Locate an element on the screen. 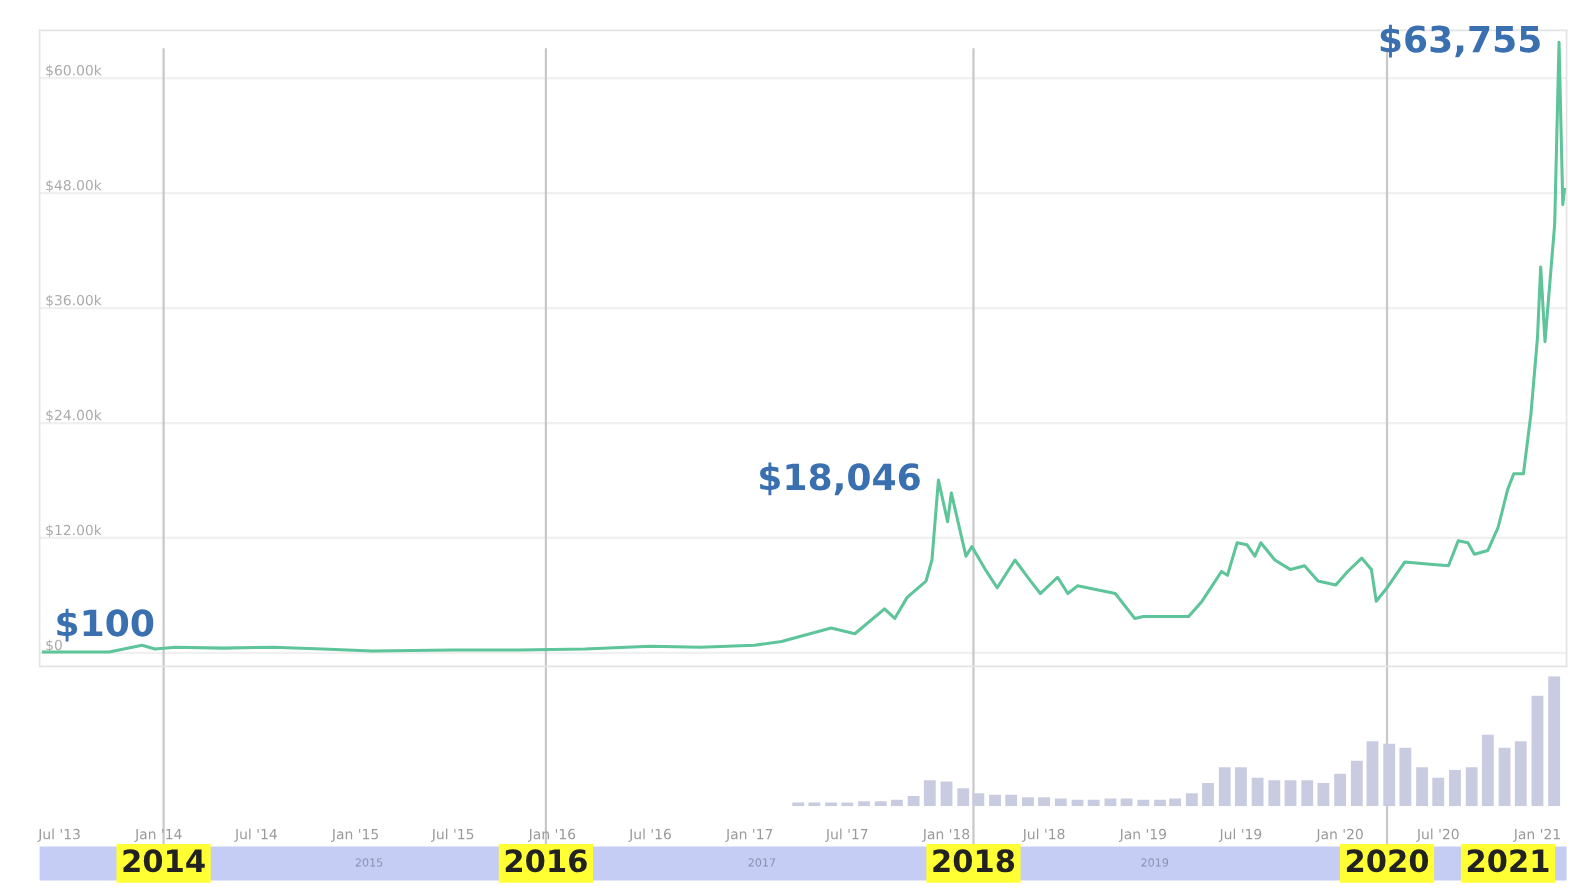  annotation: $18,046 is located at coordinates (840, 479).